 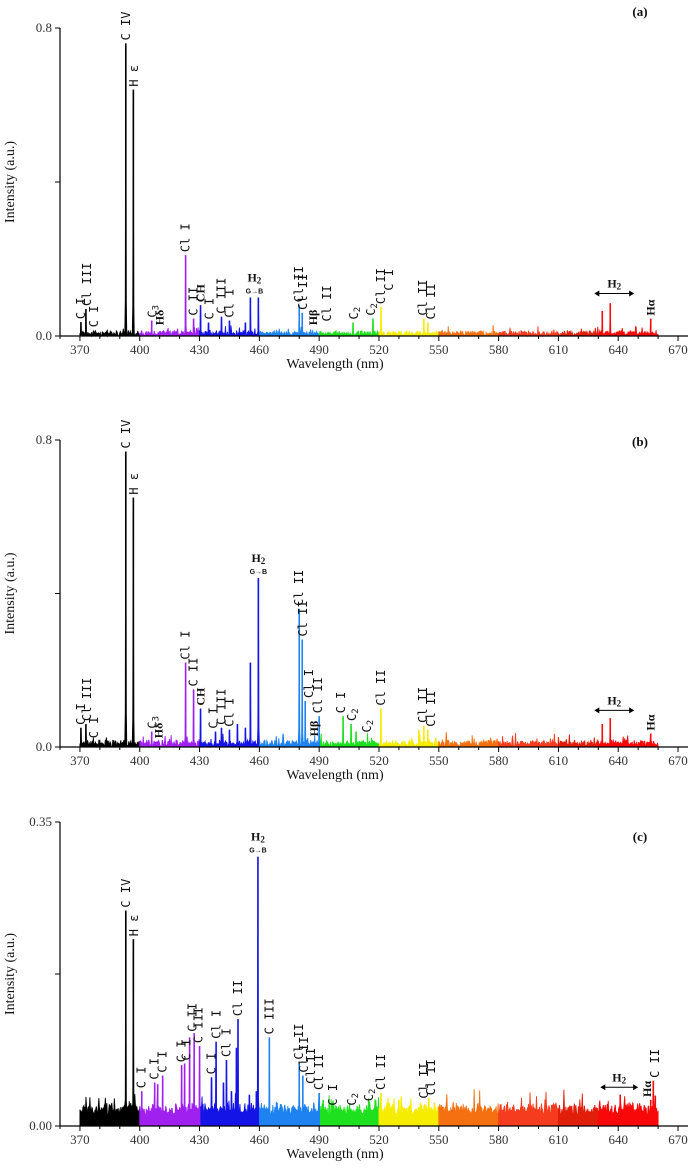 What do you see at coordinates (10, 593) in the screenshot?
I see `y-axis-title: Intensity (a.u.)` at bounding box center [10, 593].